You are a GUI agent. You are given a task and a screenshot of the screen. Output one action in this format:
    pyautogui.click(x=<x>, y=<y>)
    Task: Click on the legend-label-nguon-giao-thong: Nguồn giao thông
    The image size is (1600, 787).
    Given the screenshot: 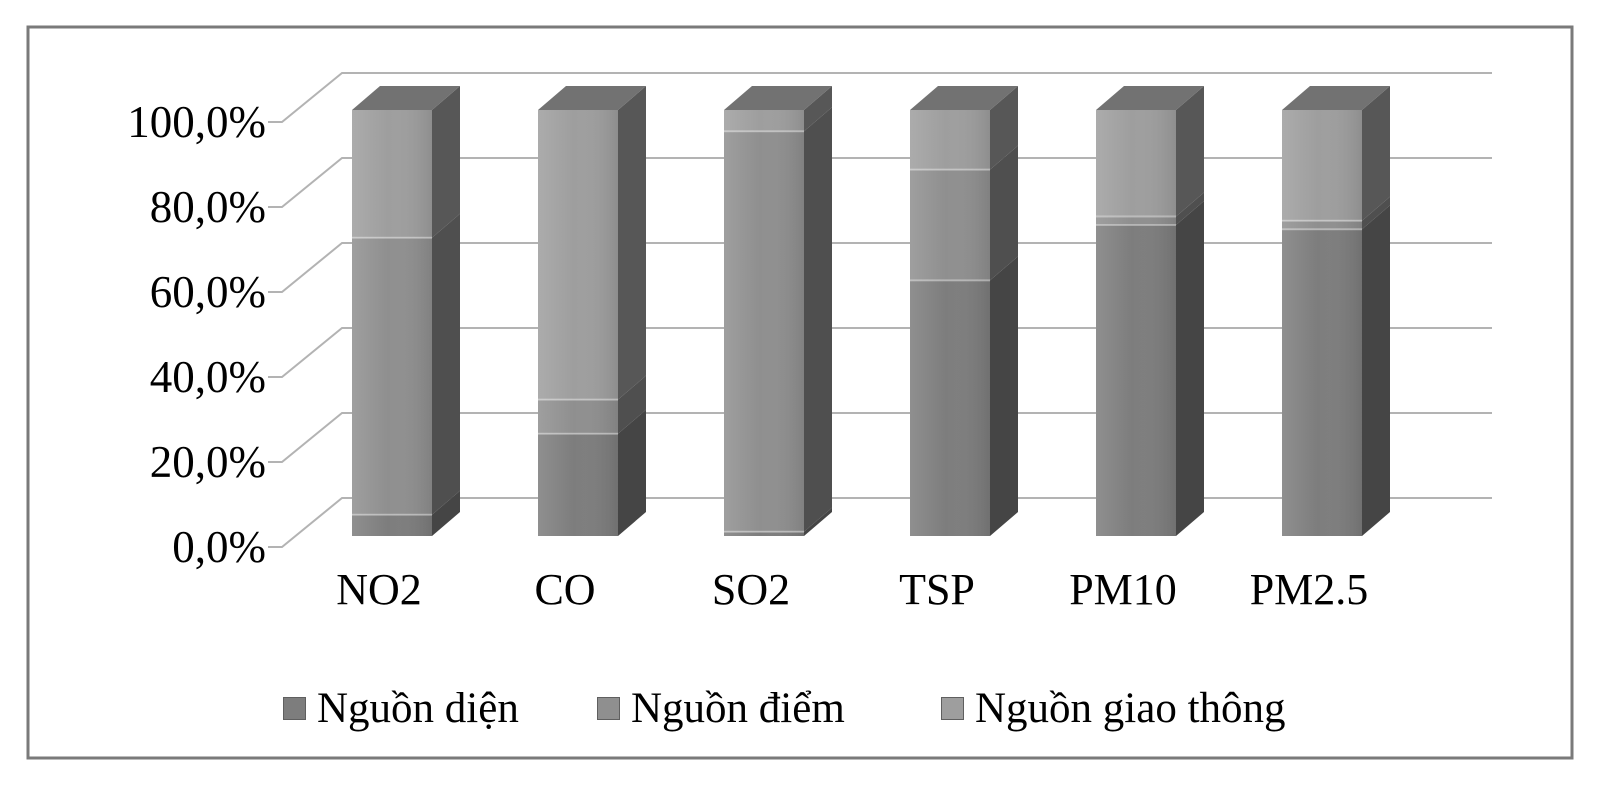 What is the action you would take?
    pyautogui.click(x=1130, y=708)
    